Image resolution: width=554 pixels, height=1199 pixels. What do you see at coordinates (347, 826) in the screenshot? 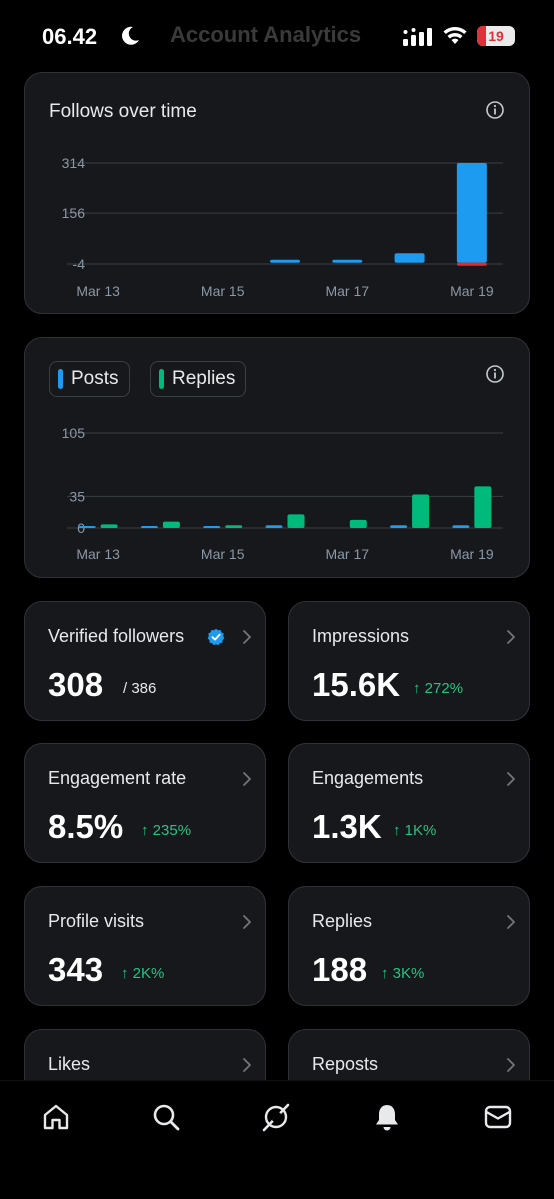
I see `stat-value: 1.3K` at bounding box center [347, 826].